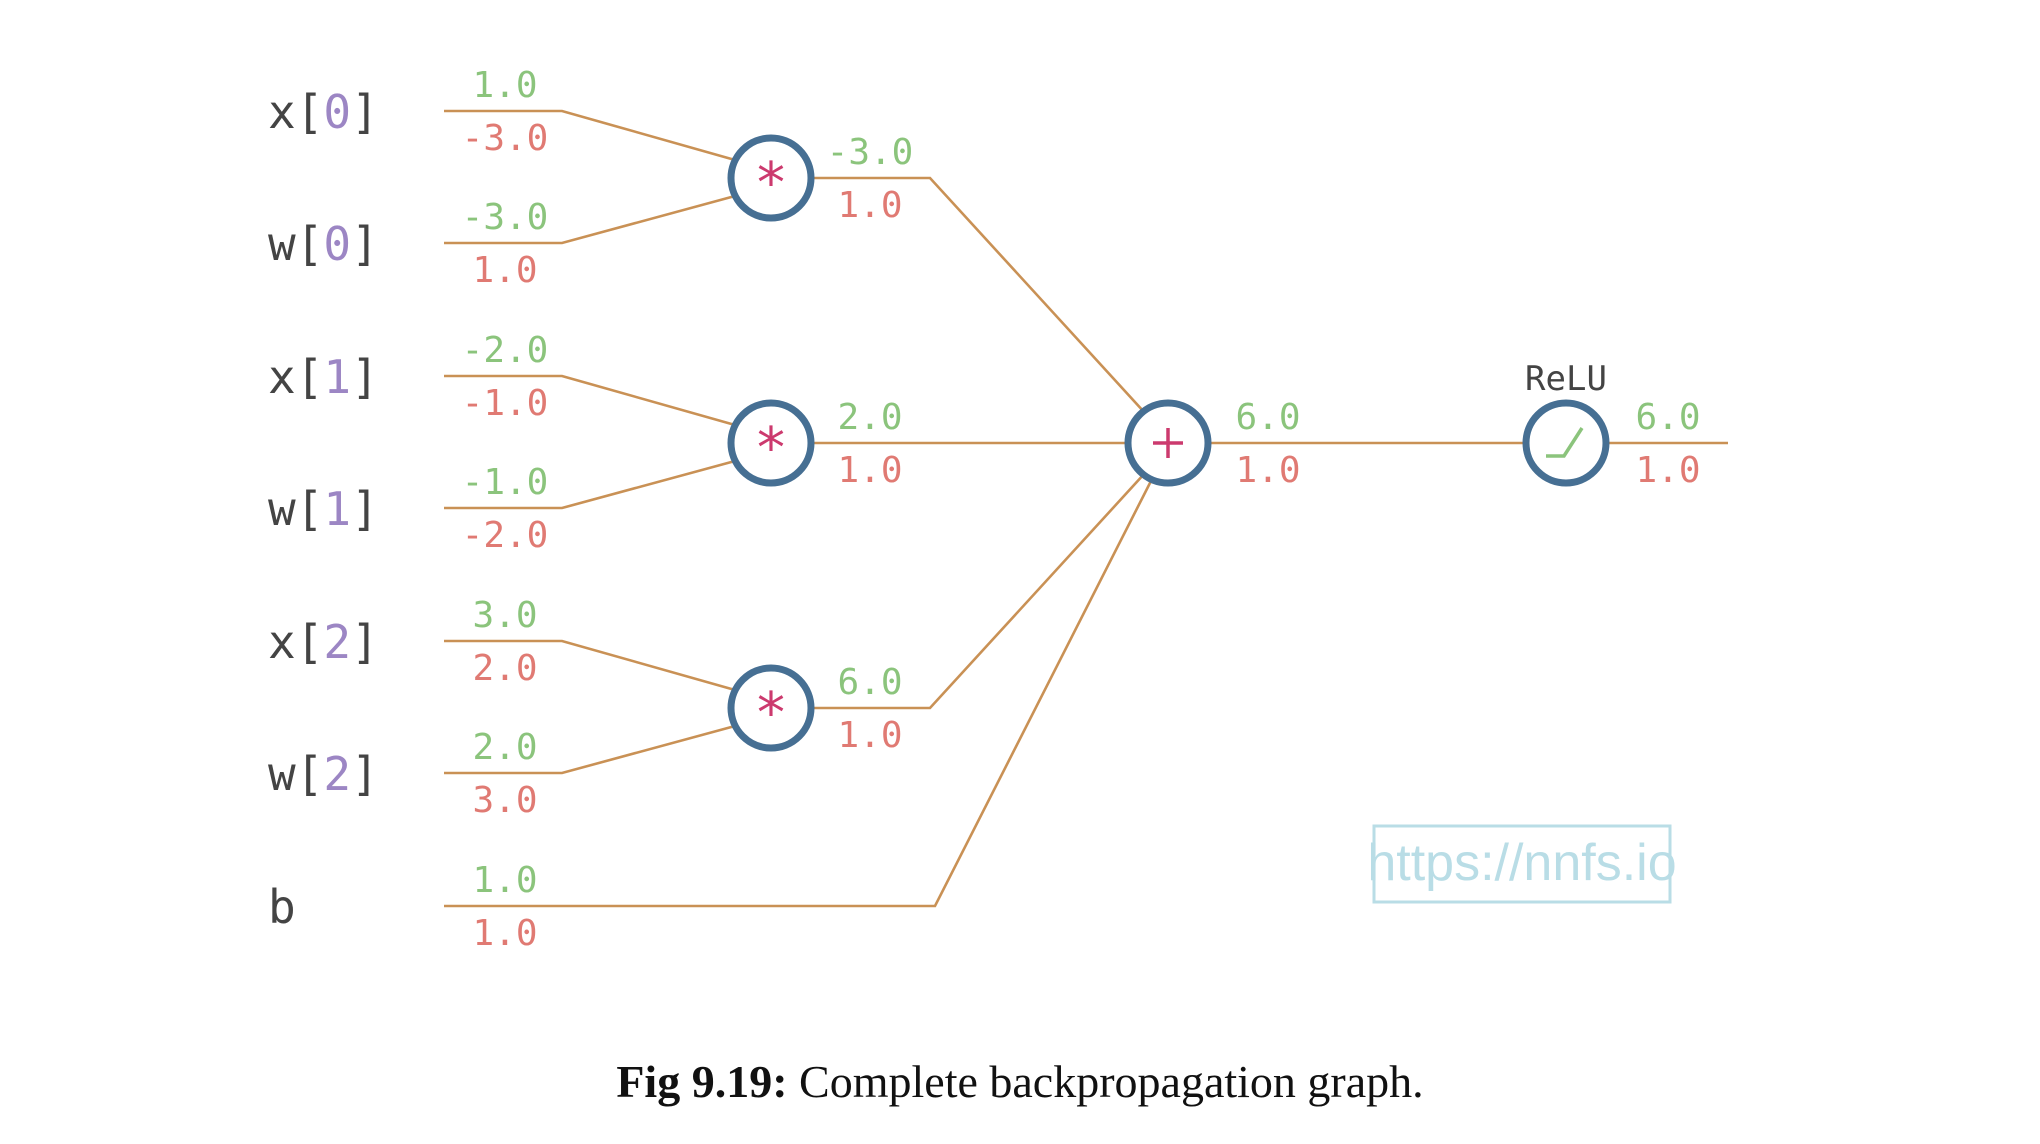 This screenshot has width=2040, height=1144. Describe the element at coordinates (869, 682) in the screenshot. I see `mul-value-2: 6.0` at that location.